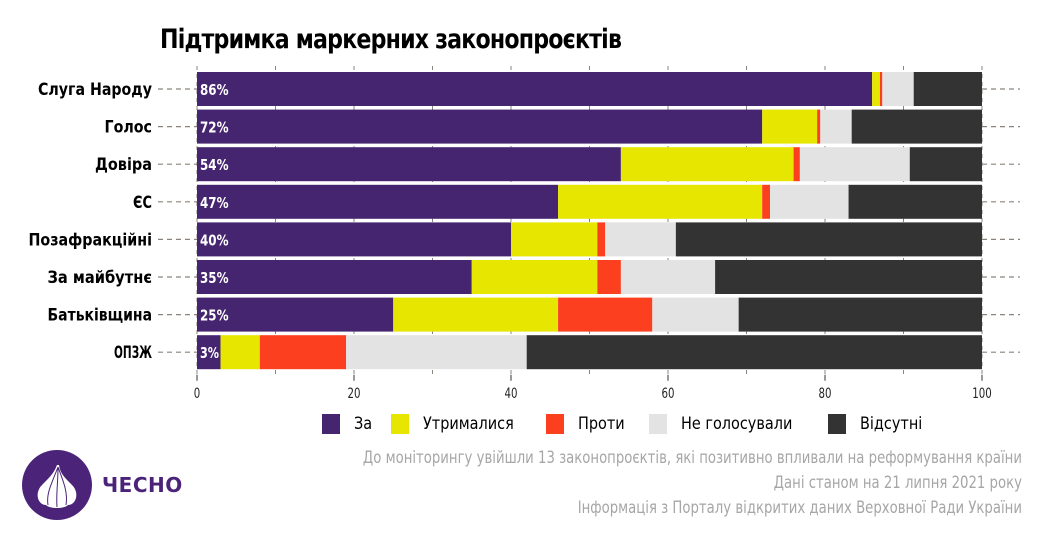 This screenshot has width=1050, height=550. What do you see at coordinates (214, 240) in the screenshot?
I see `bar-value-label: 40%` at bounding box center [214, 240].